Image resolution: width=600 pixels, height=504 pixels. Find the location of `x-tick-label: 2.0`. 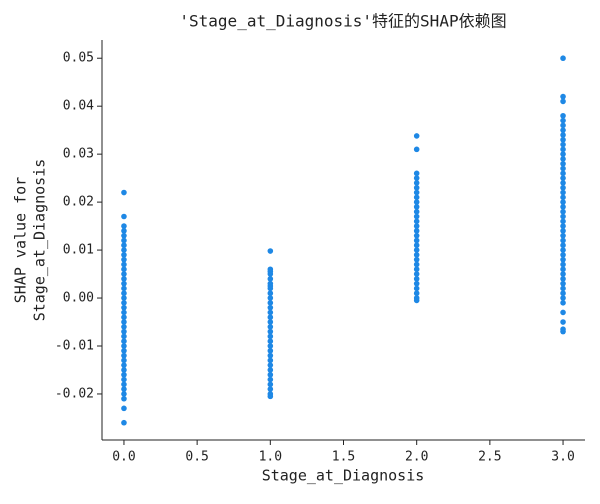

x-tick-label: 2.0 is located at coordinates (416, 457).